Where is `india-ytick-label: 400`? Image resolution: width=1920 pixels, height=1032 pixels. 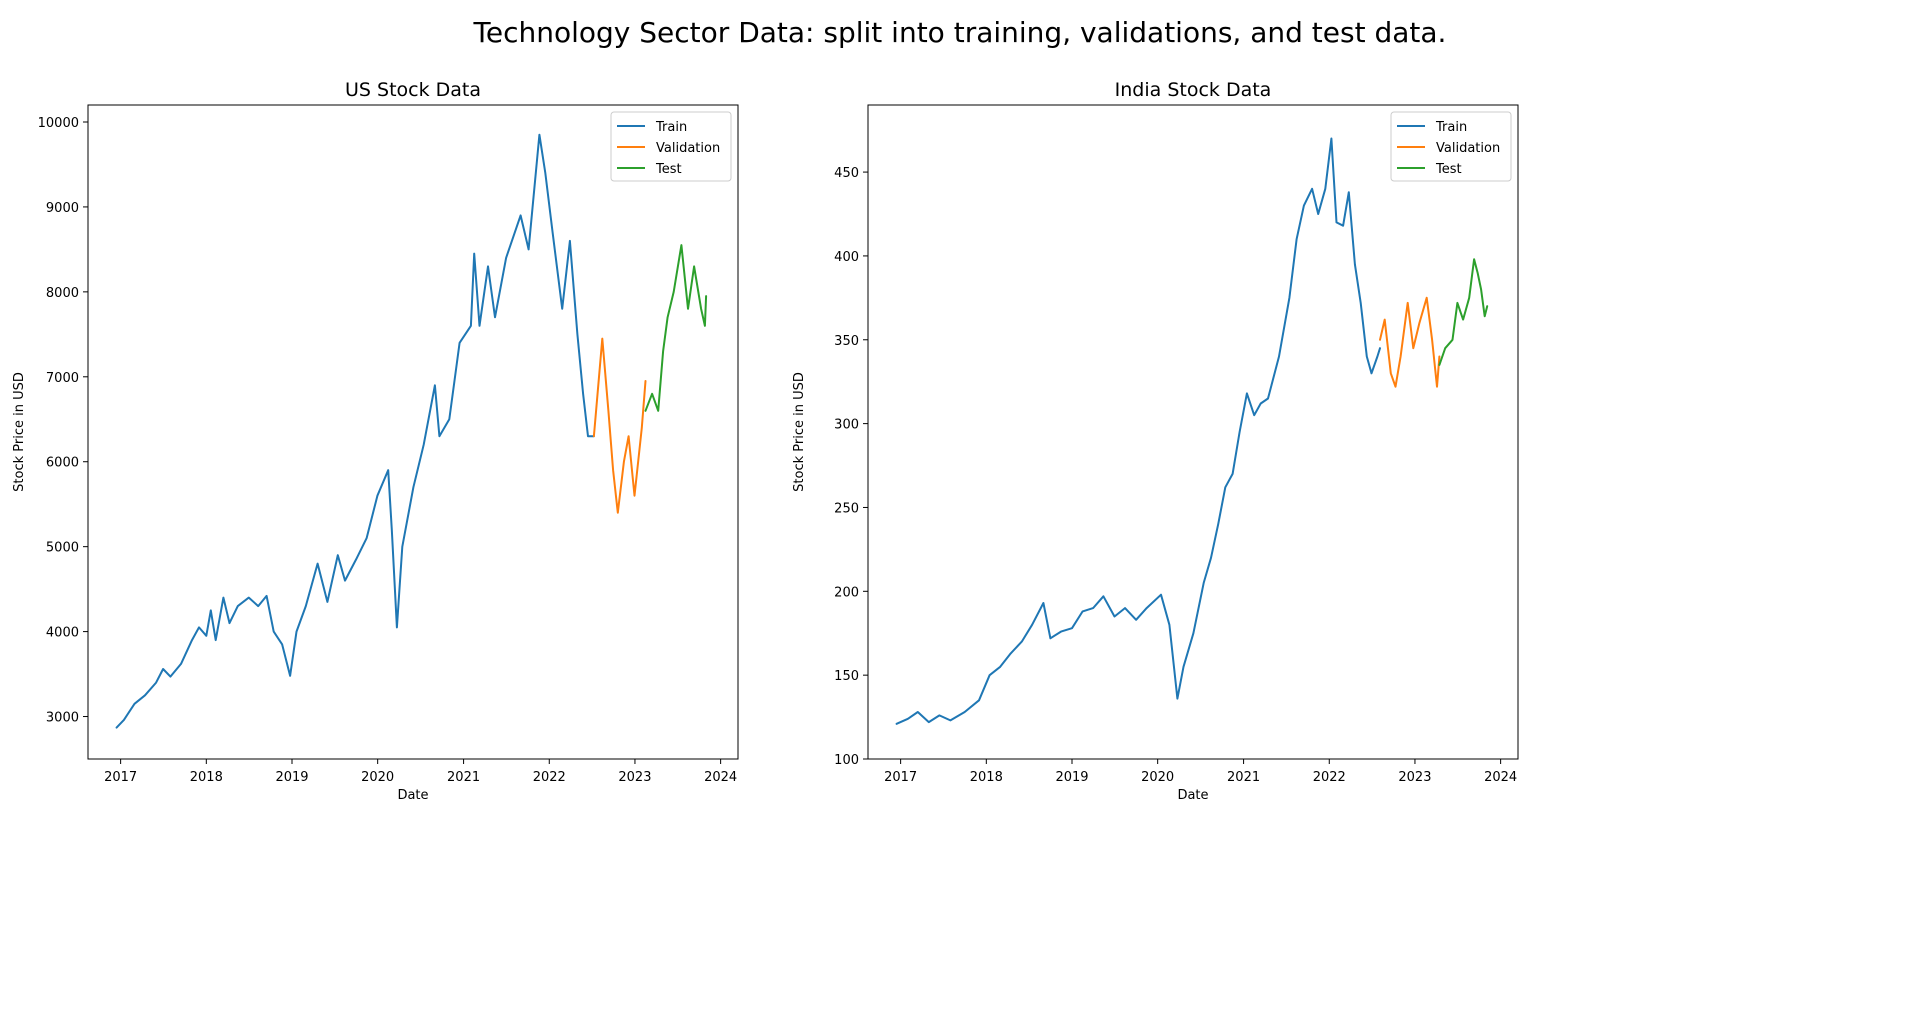
india-ytick-label: 400 is located at coordinates (846, 257).